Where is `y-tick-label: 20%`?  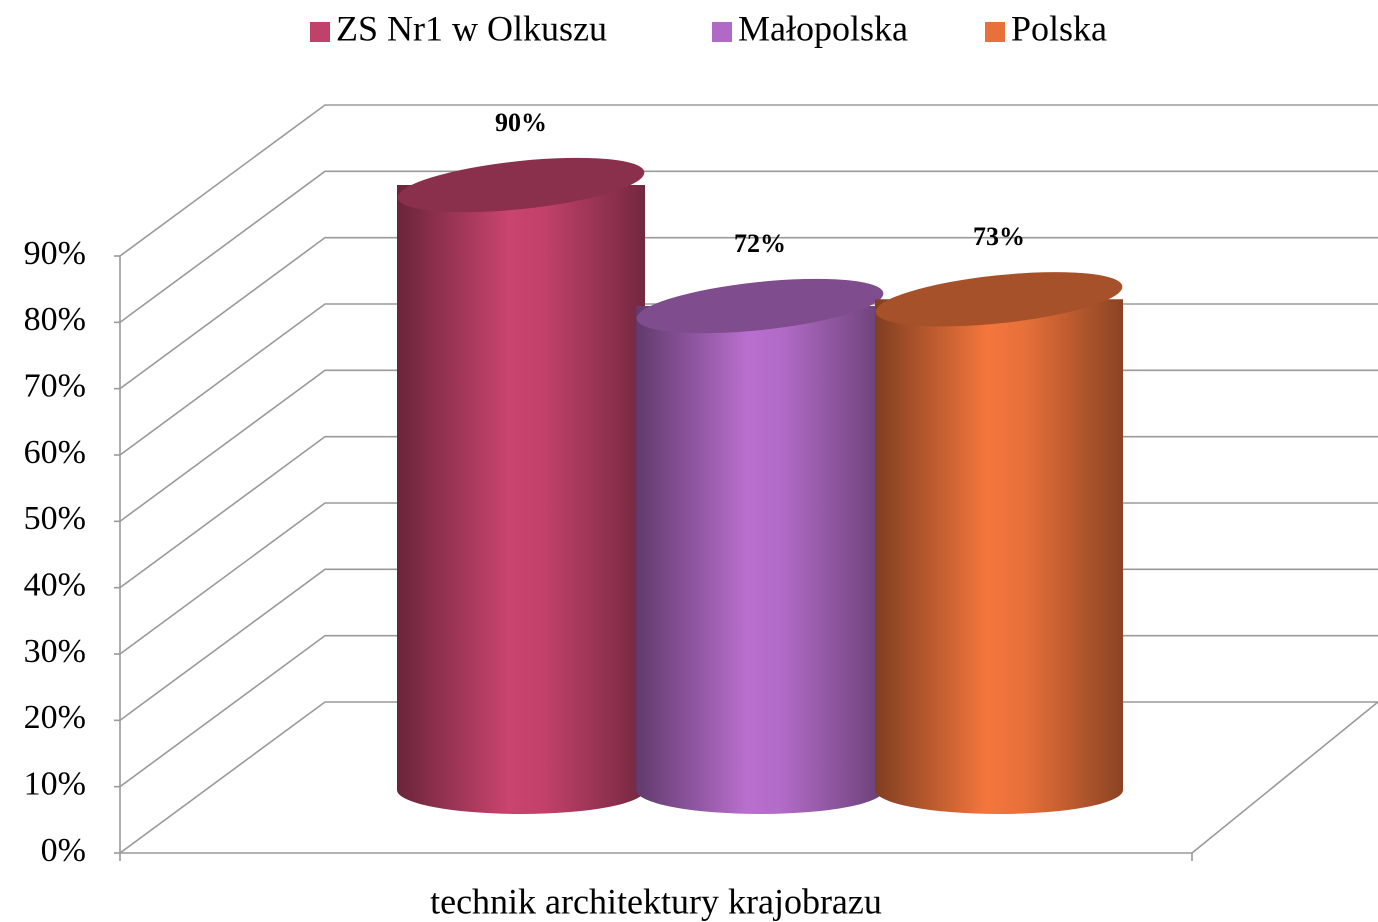 y-tick-label: 20% is located at coordinates (55, 717).